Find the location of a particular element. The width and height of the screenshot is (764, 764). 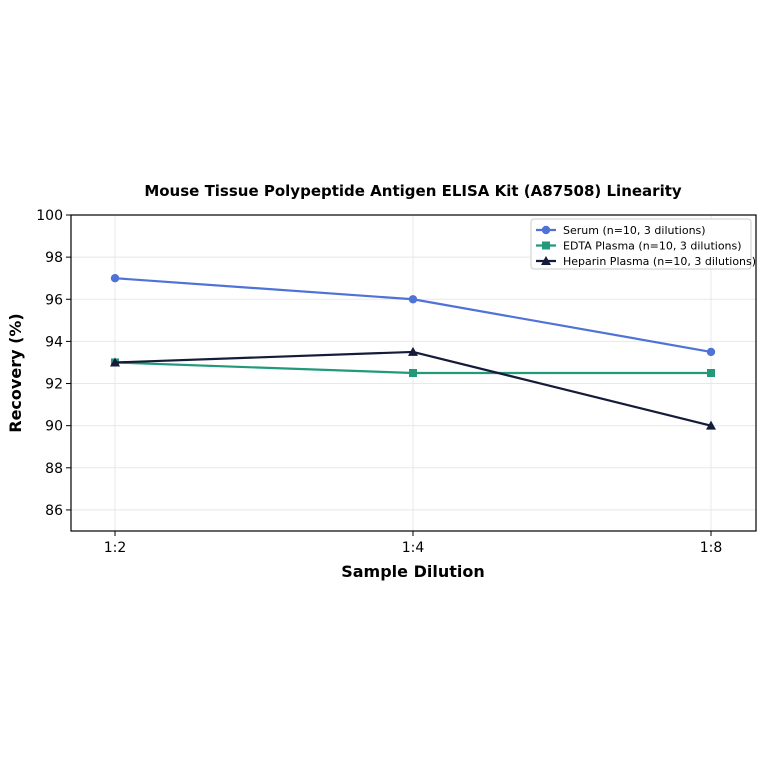

legend-label: Serum (n=10, 3 dilutions) is located at coordinates (634, 230).